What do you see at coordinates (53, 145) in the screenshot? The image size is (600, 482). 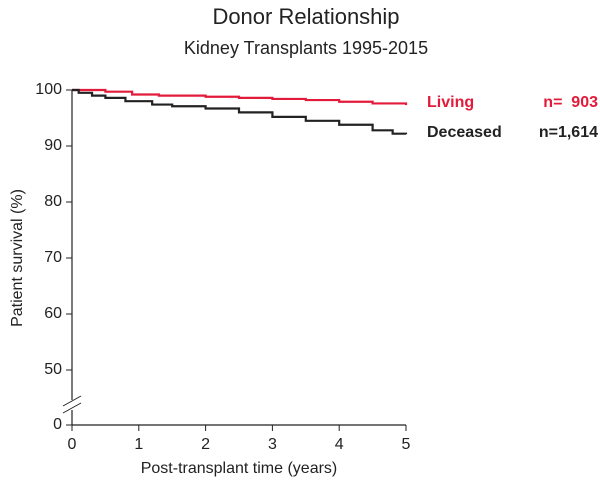 I see `y-tick-label: 90` at bounding box center [53, 145].